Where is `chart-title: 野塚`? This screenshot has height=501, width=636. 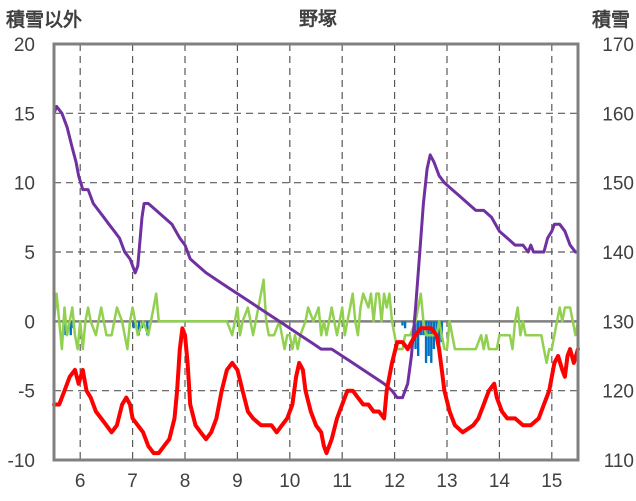
chart-title: 野塚 is located at coordinates (318, 19).